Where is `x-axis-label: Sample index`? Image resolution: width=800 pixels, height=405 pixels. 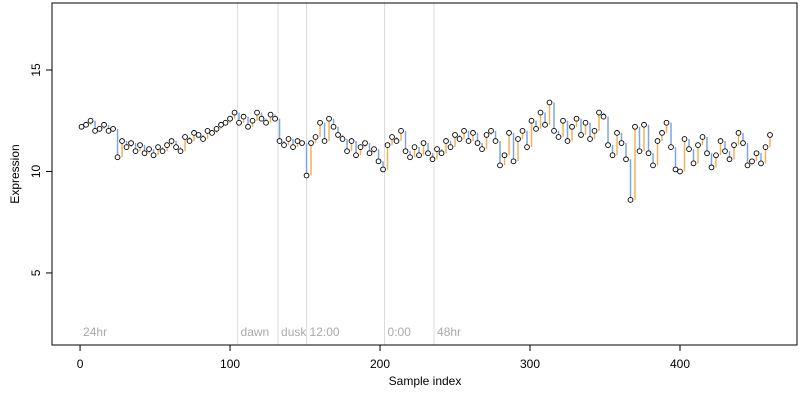
x-axis-label: Sample index is located at coordinates (425, 381).